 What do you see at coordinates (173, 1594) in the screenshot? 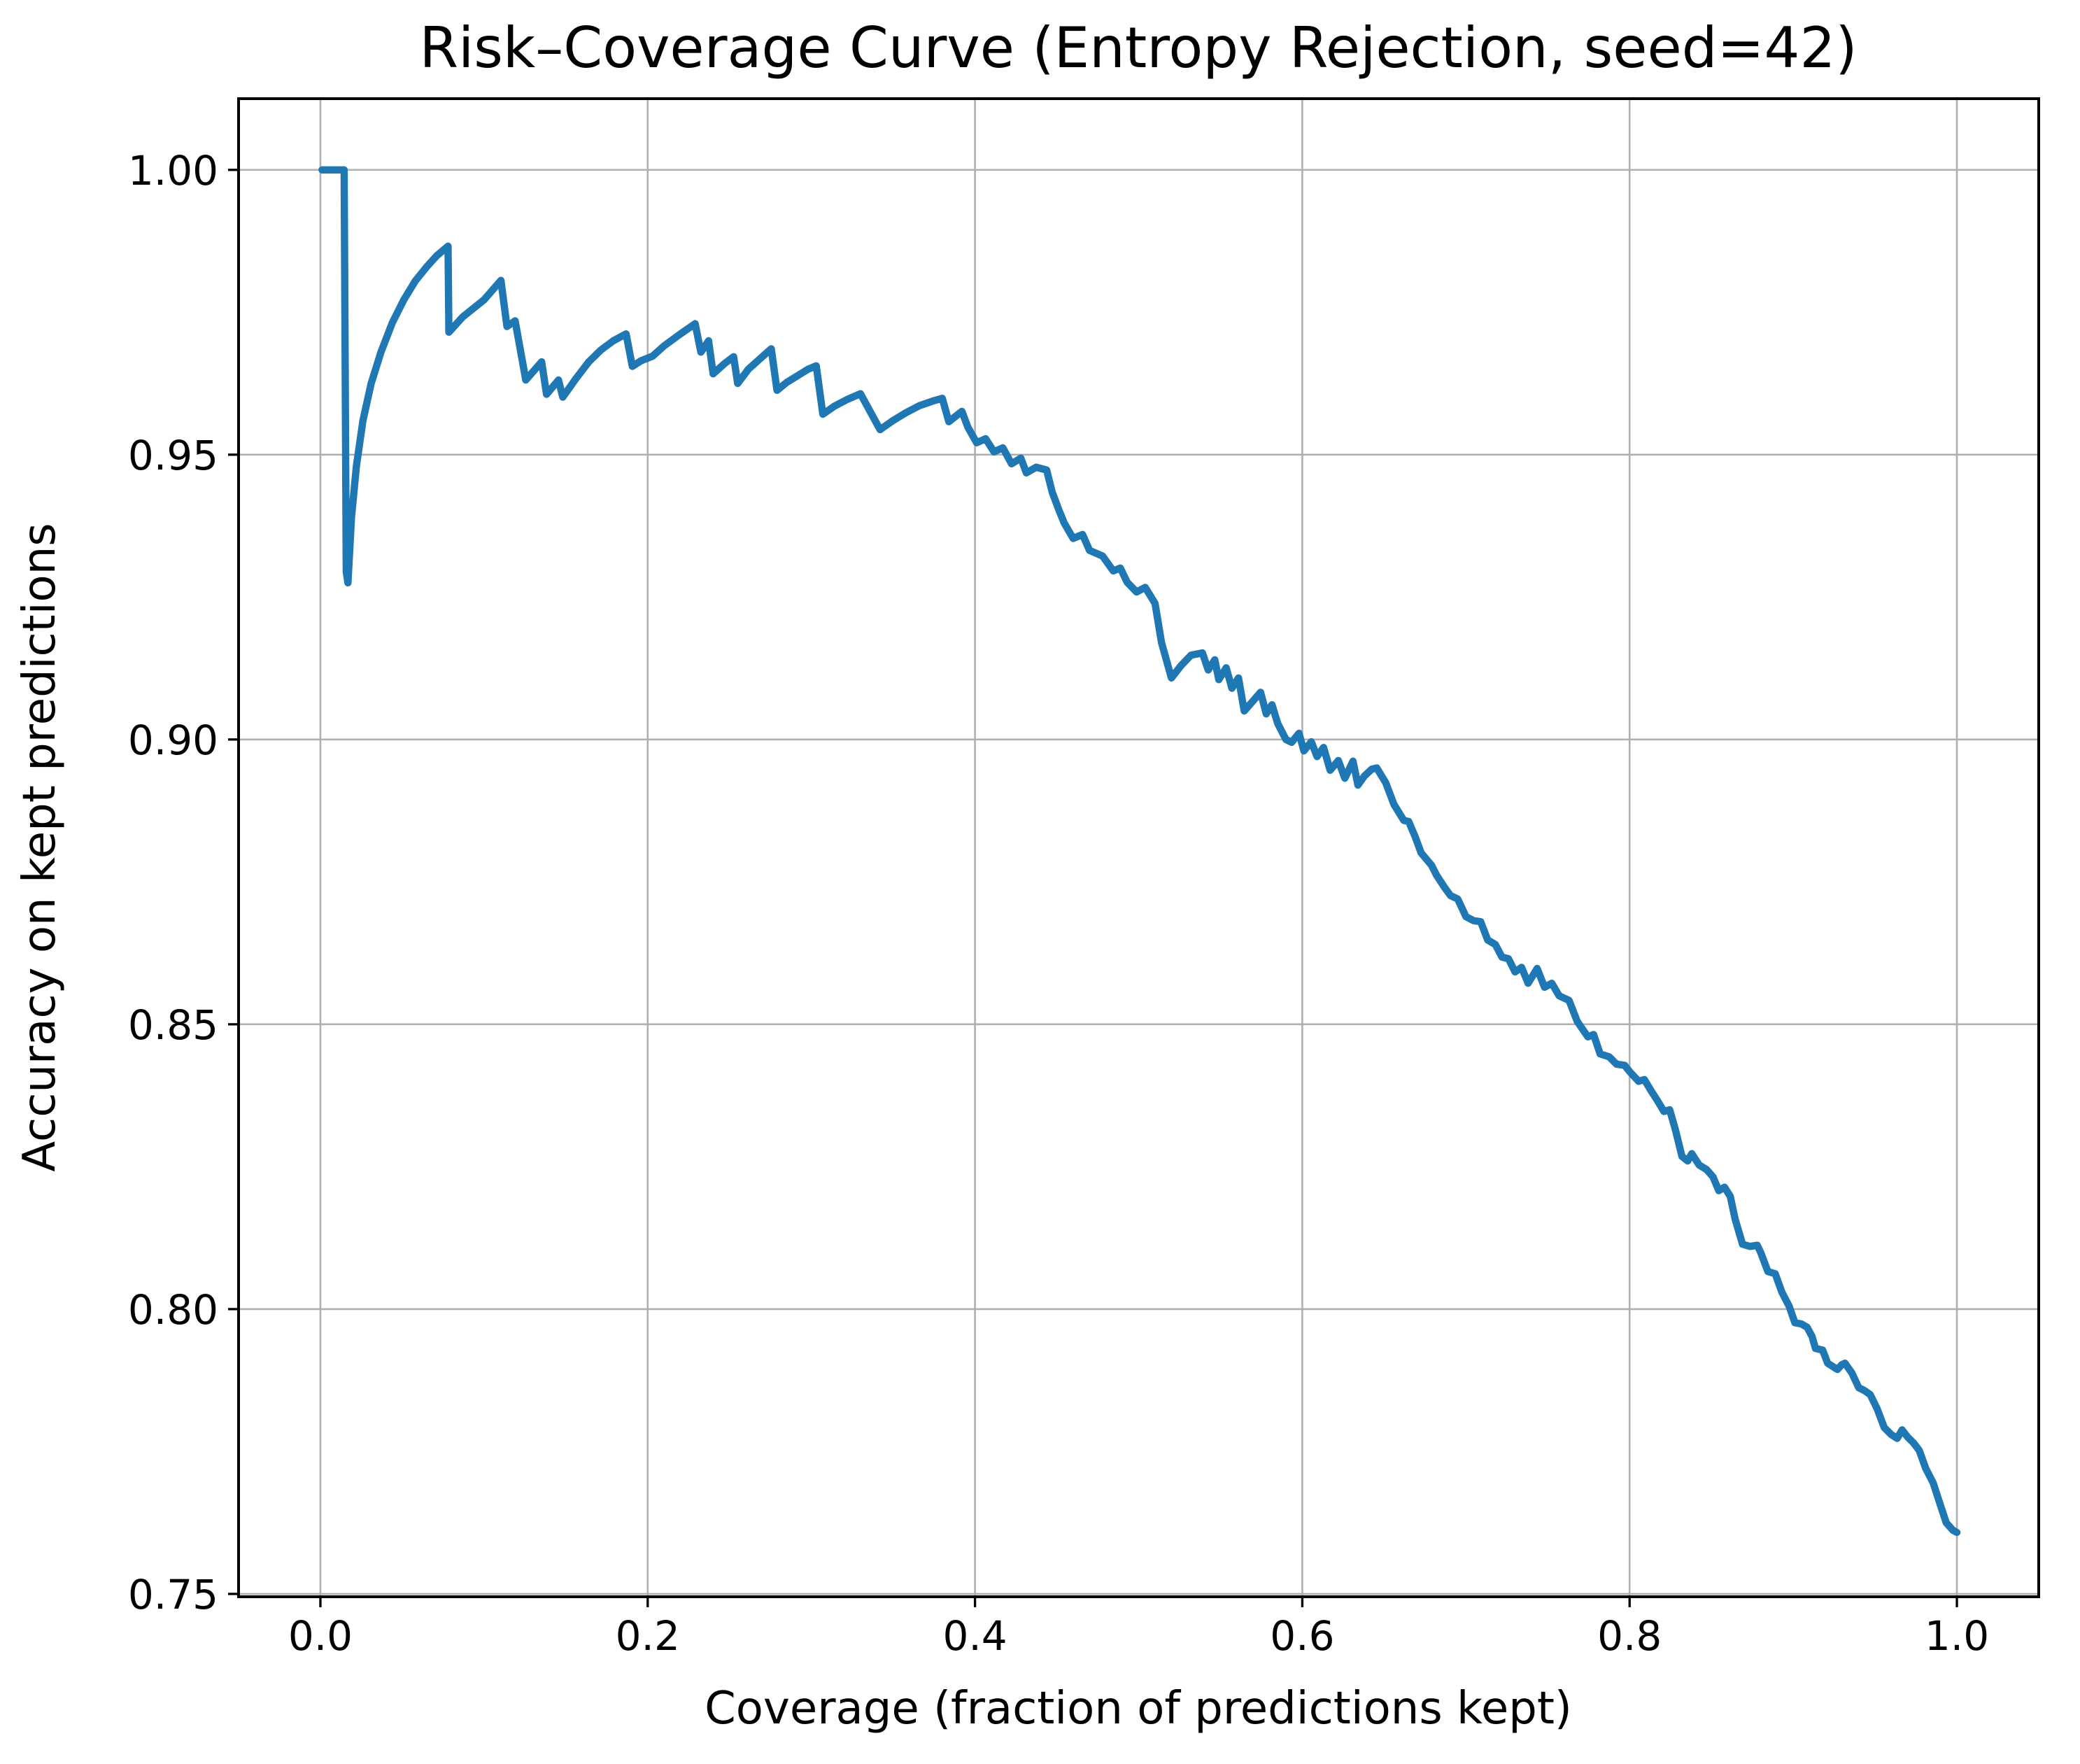
I see `y-tick-label: 0.75` at bounding box center [173, 1594].